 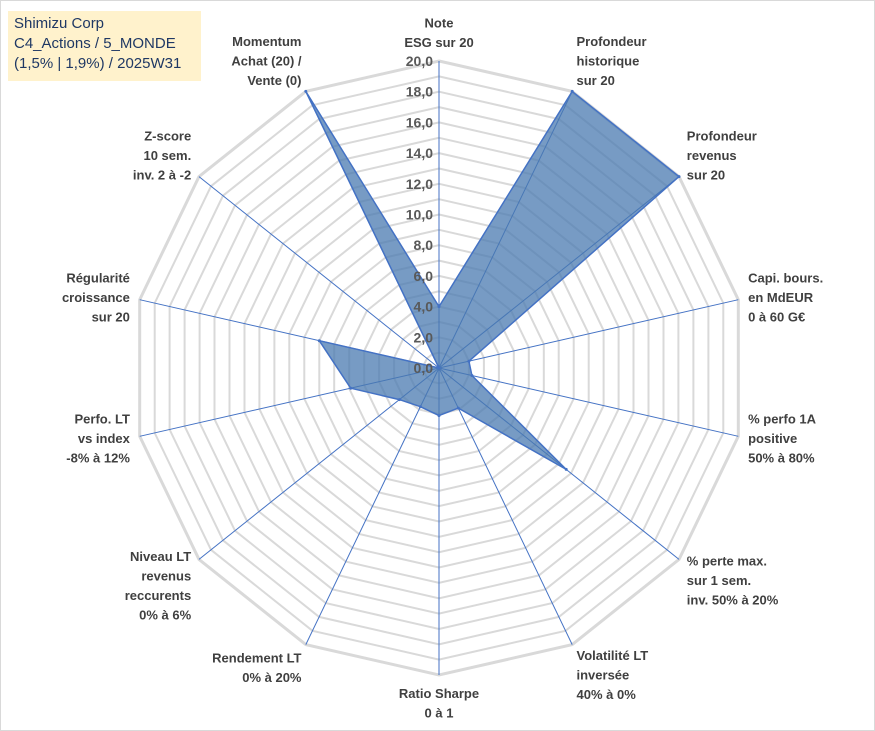 What do you see at coordinates (165, 614) in the screenshot?
I see `axis-label-line: 0% à 6%` at bounding box center [165, 614].